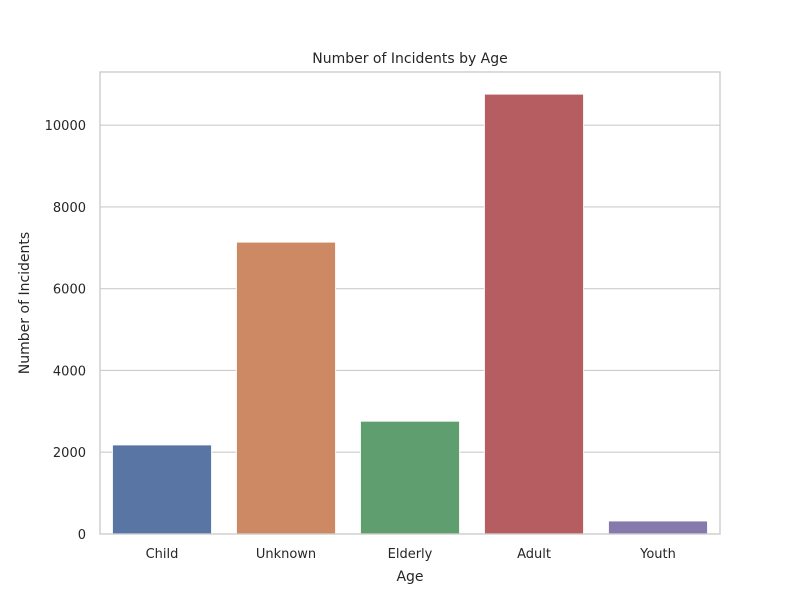  Describe the element at coordinates (65, 331) in the screenshot. I see `y-tick-labels: 0 2000 4000 6000 8000 10000` at that location.